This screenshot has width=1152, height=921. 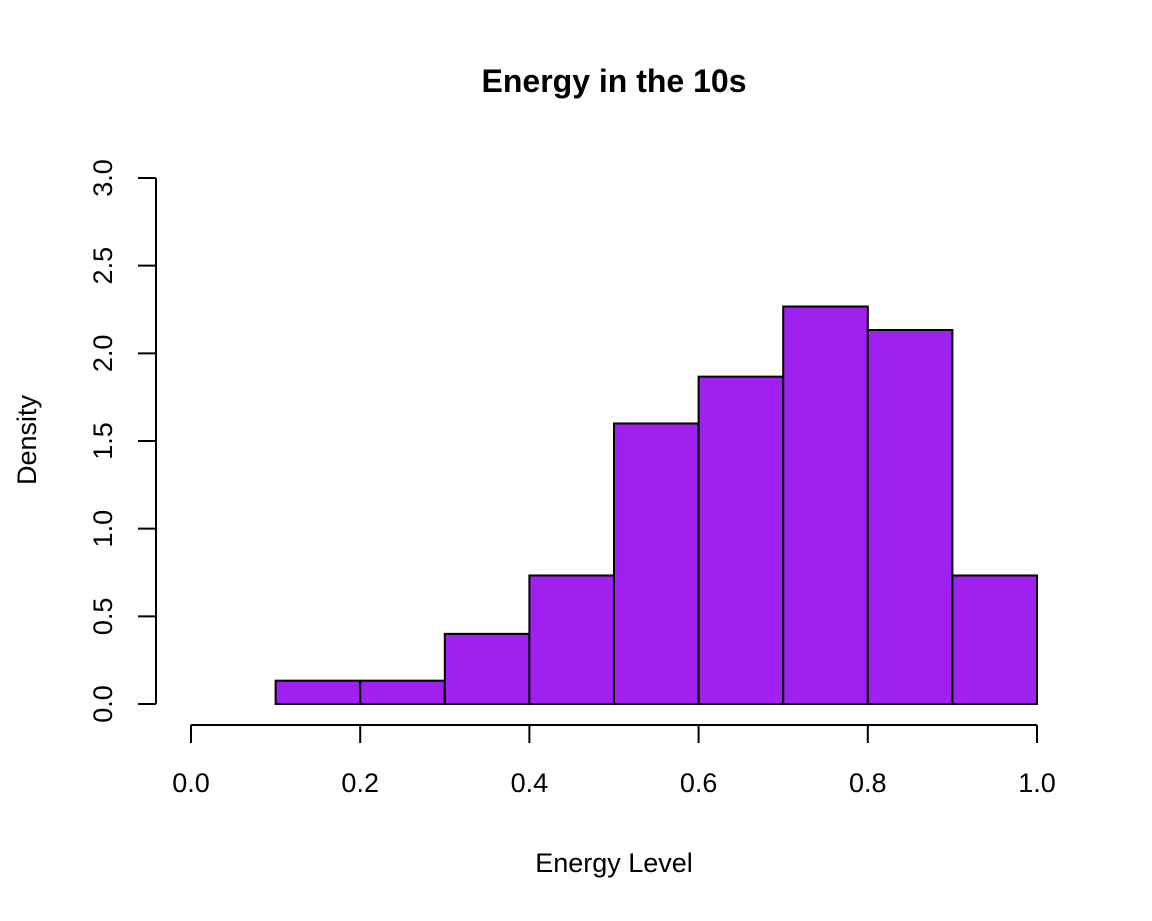 I want to click on x-tick-label: 0.6, so click(x=699, y=783).